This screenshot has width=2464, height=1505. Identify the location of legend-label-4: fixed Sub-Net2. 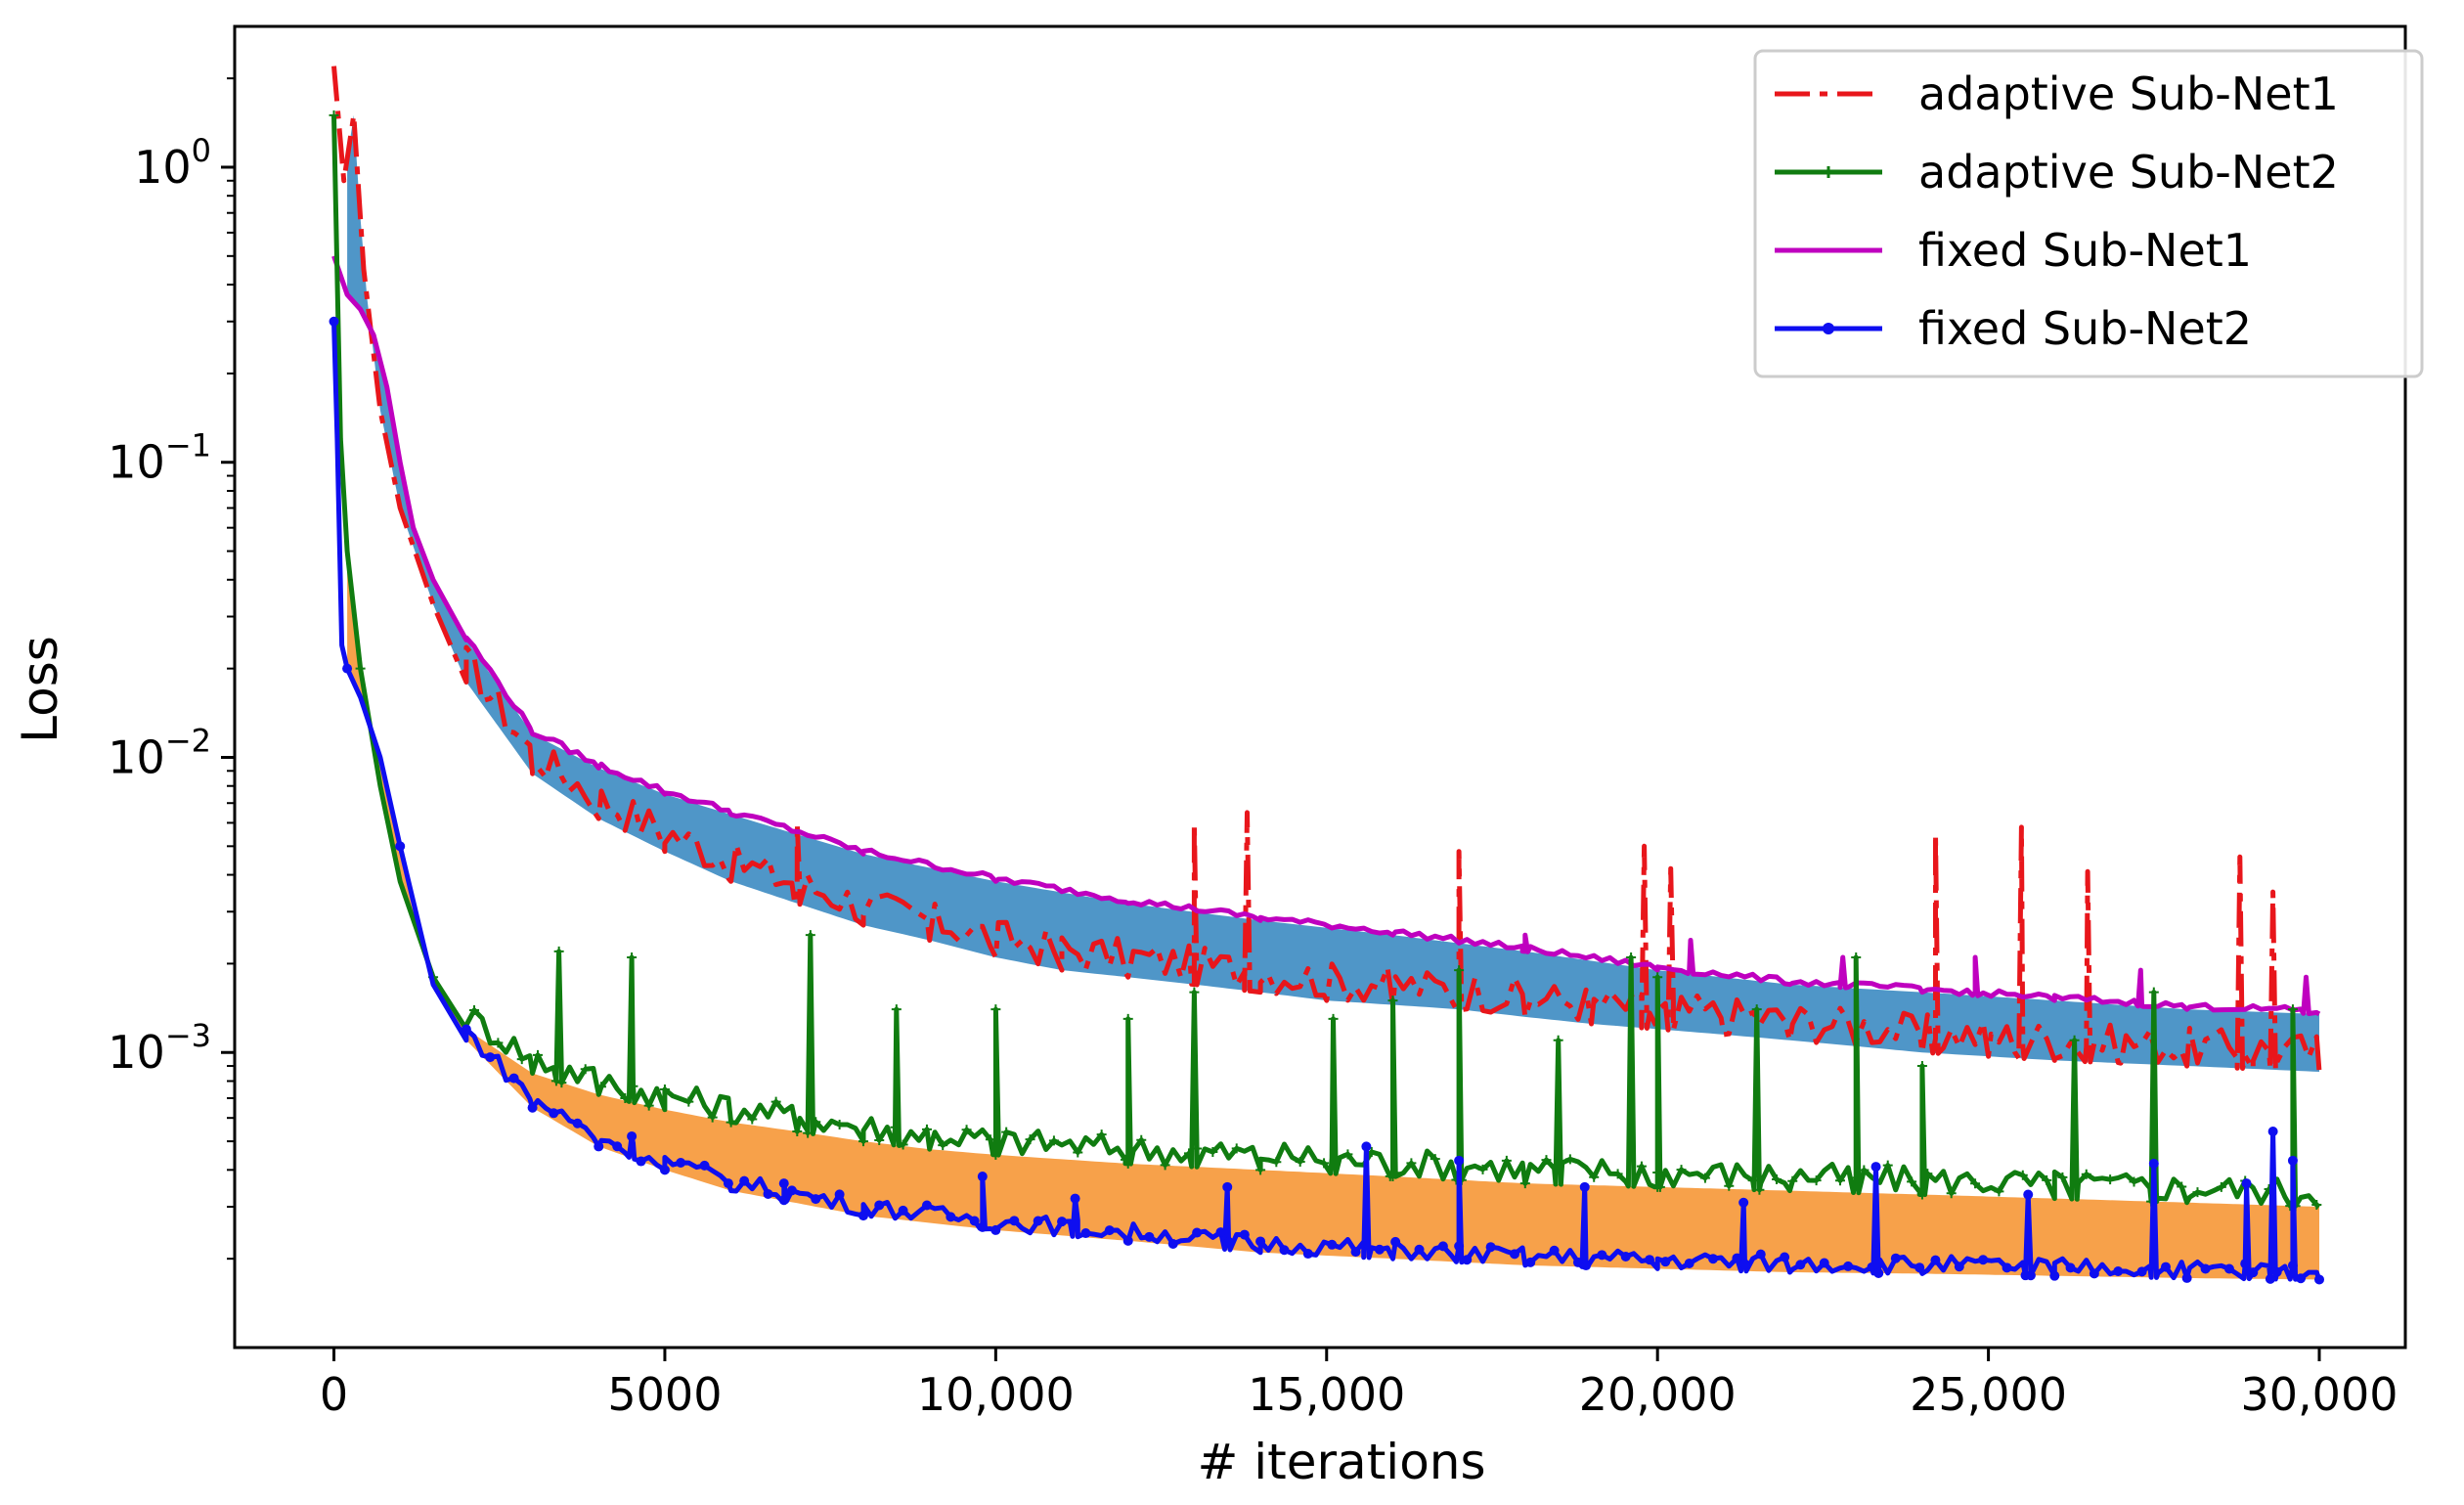
(2085, 329).